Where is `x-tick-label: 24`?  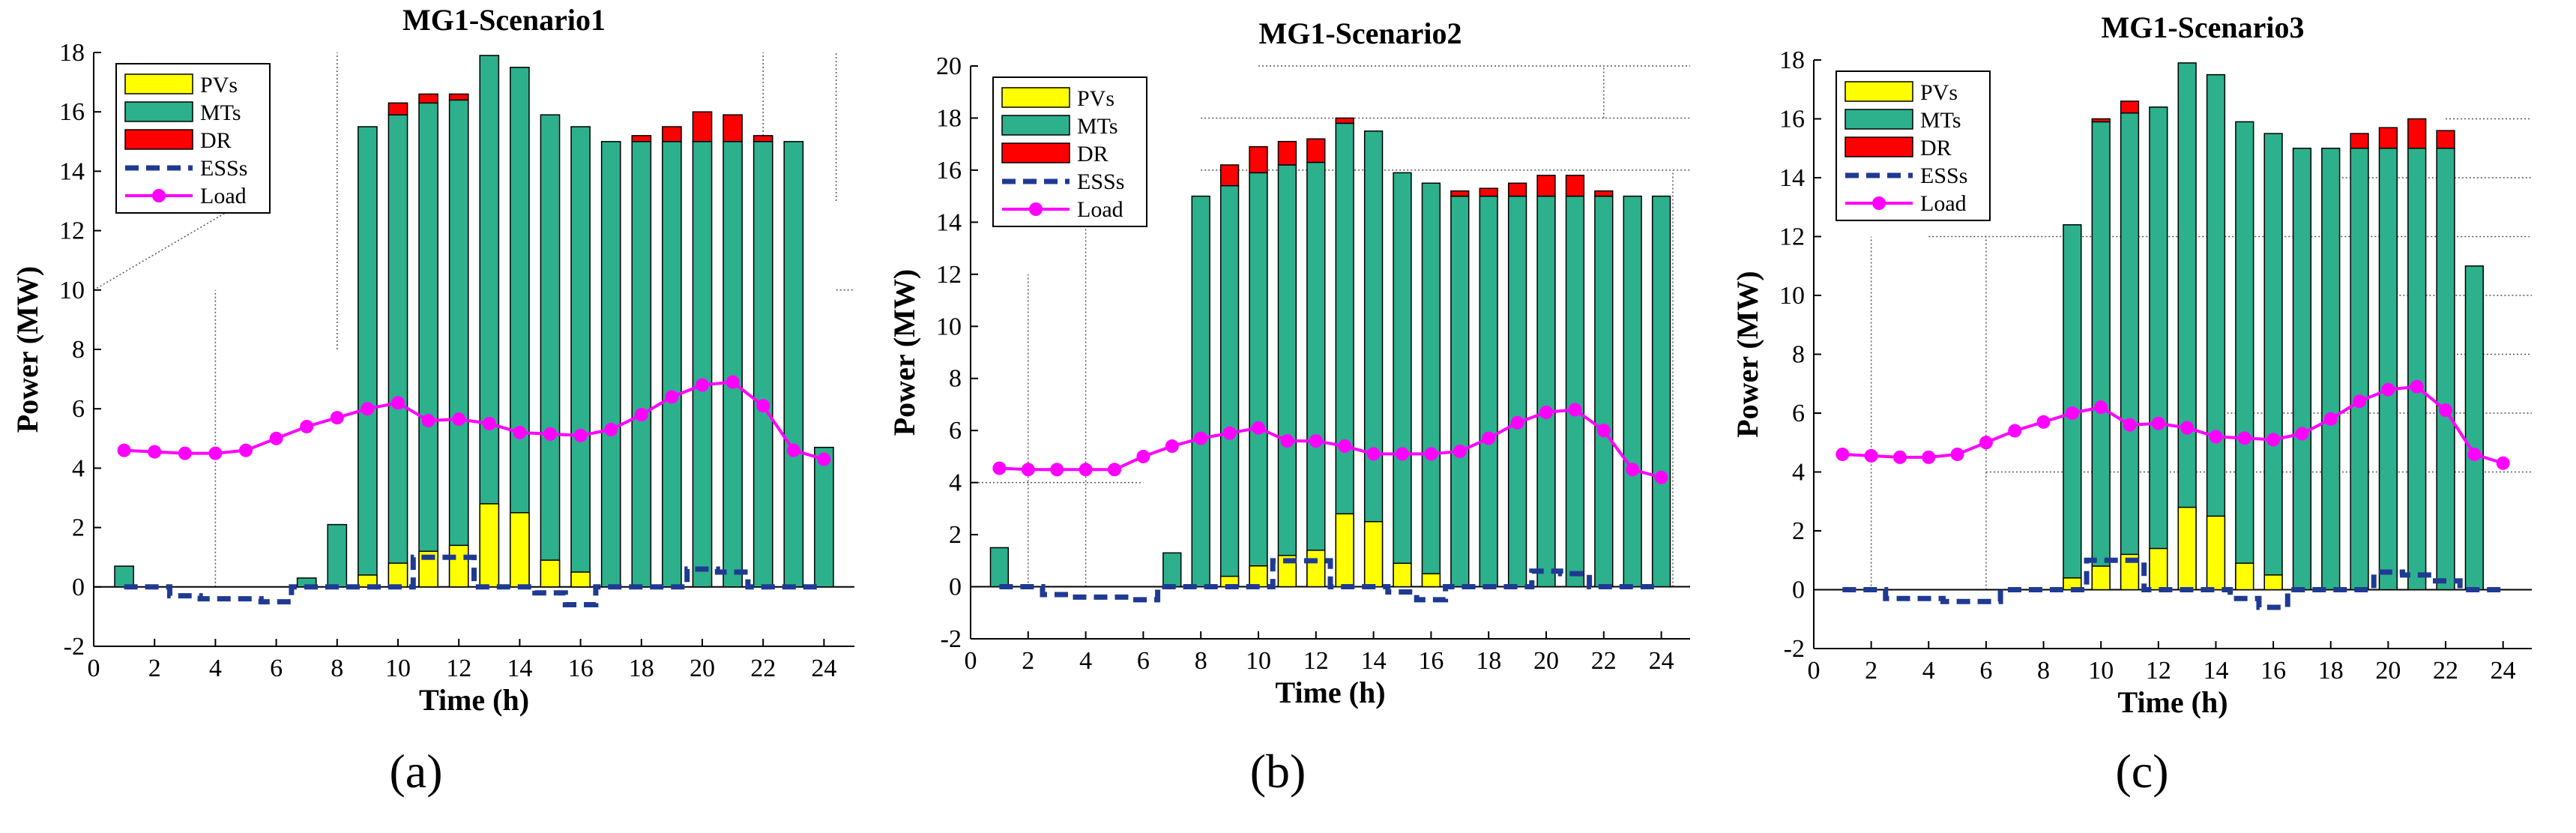
x-tick-label: 24 is located at coordinates (2504, 671).